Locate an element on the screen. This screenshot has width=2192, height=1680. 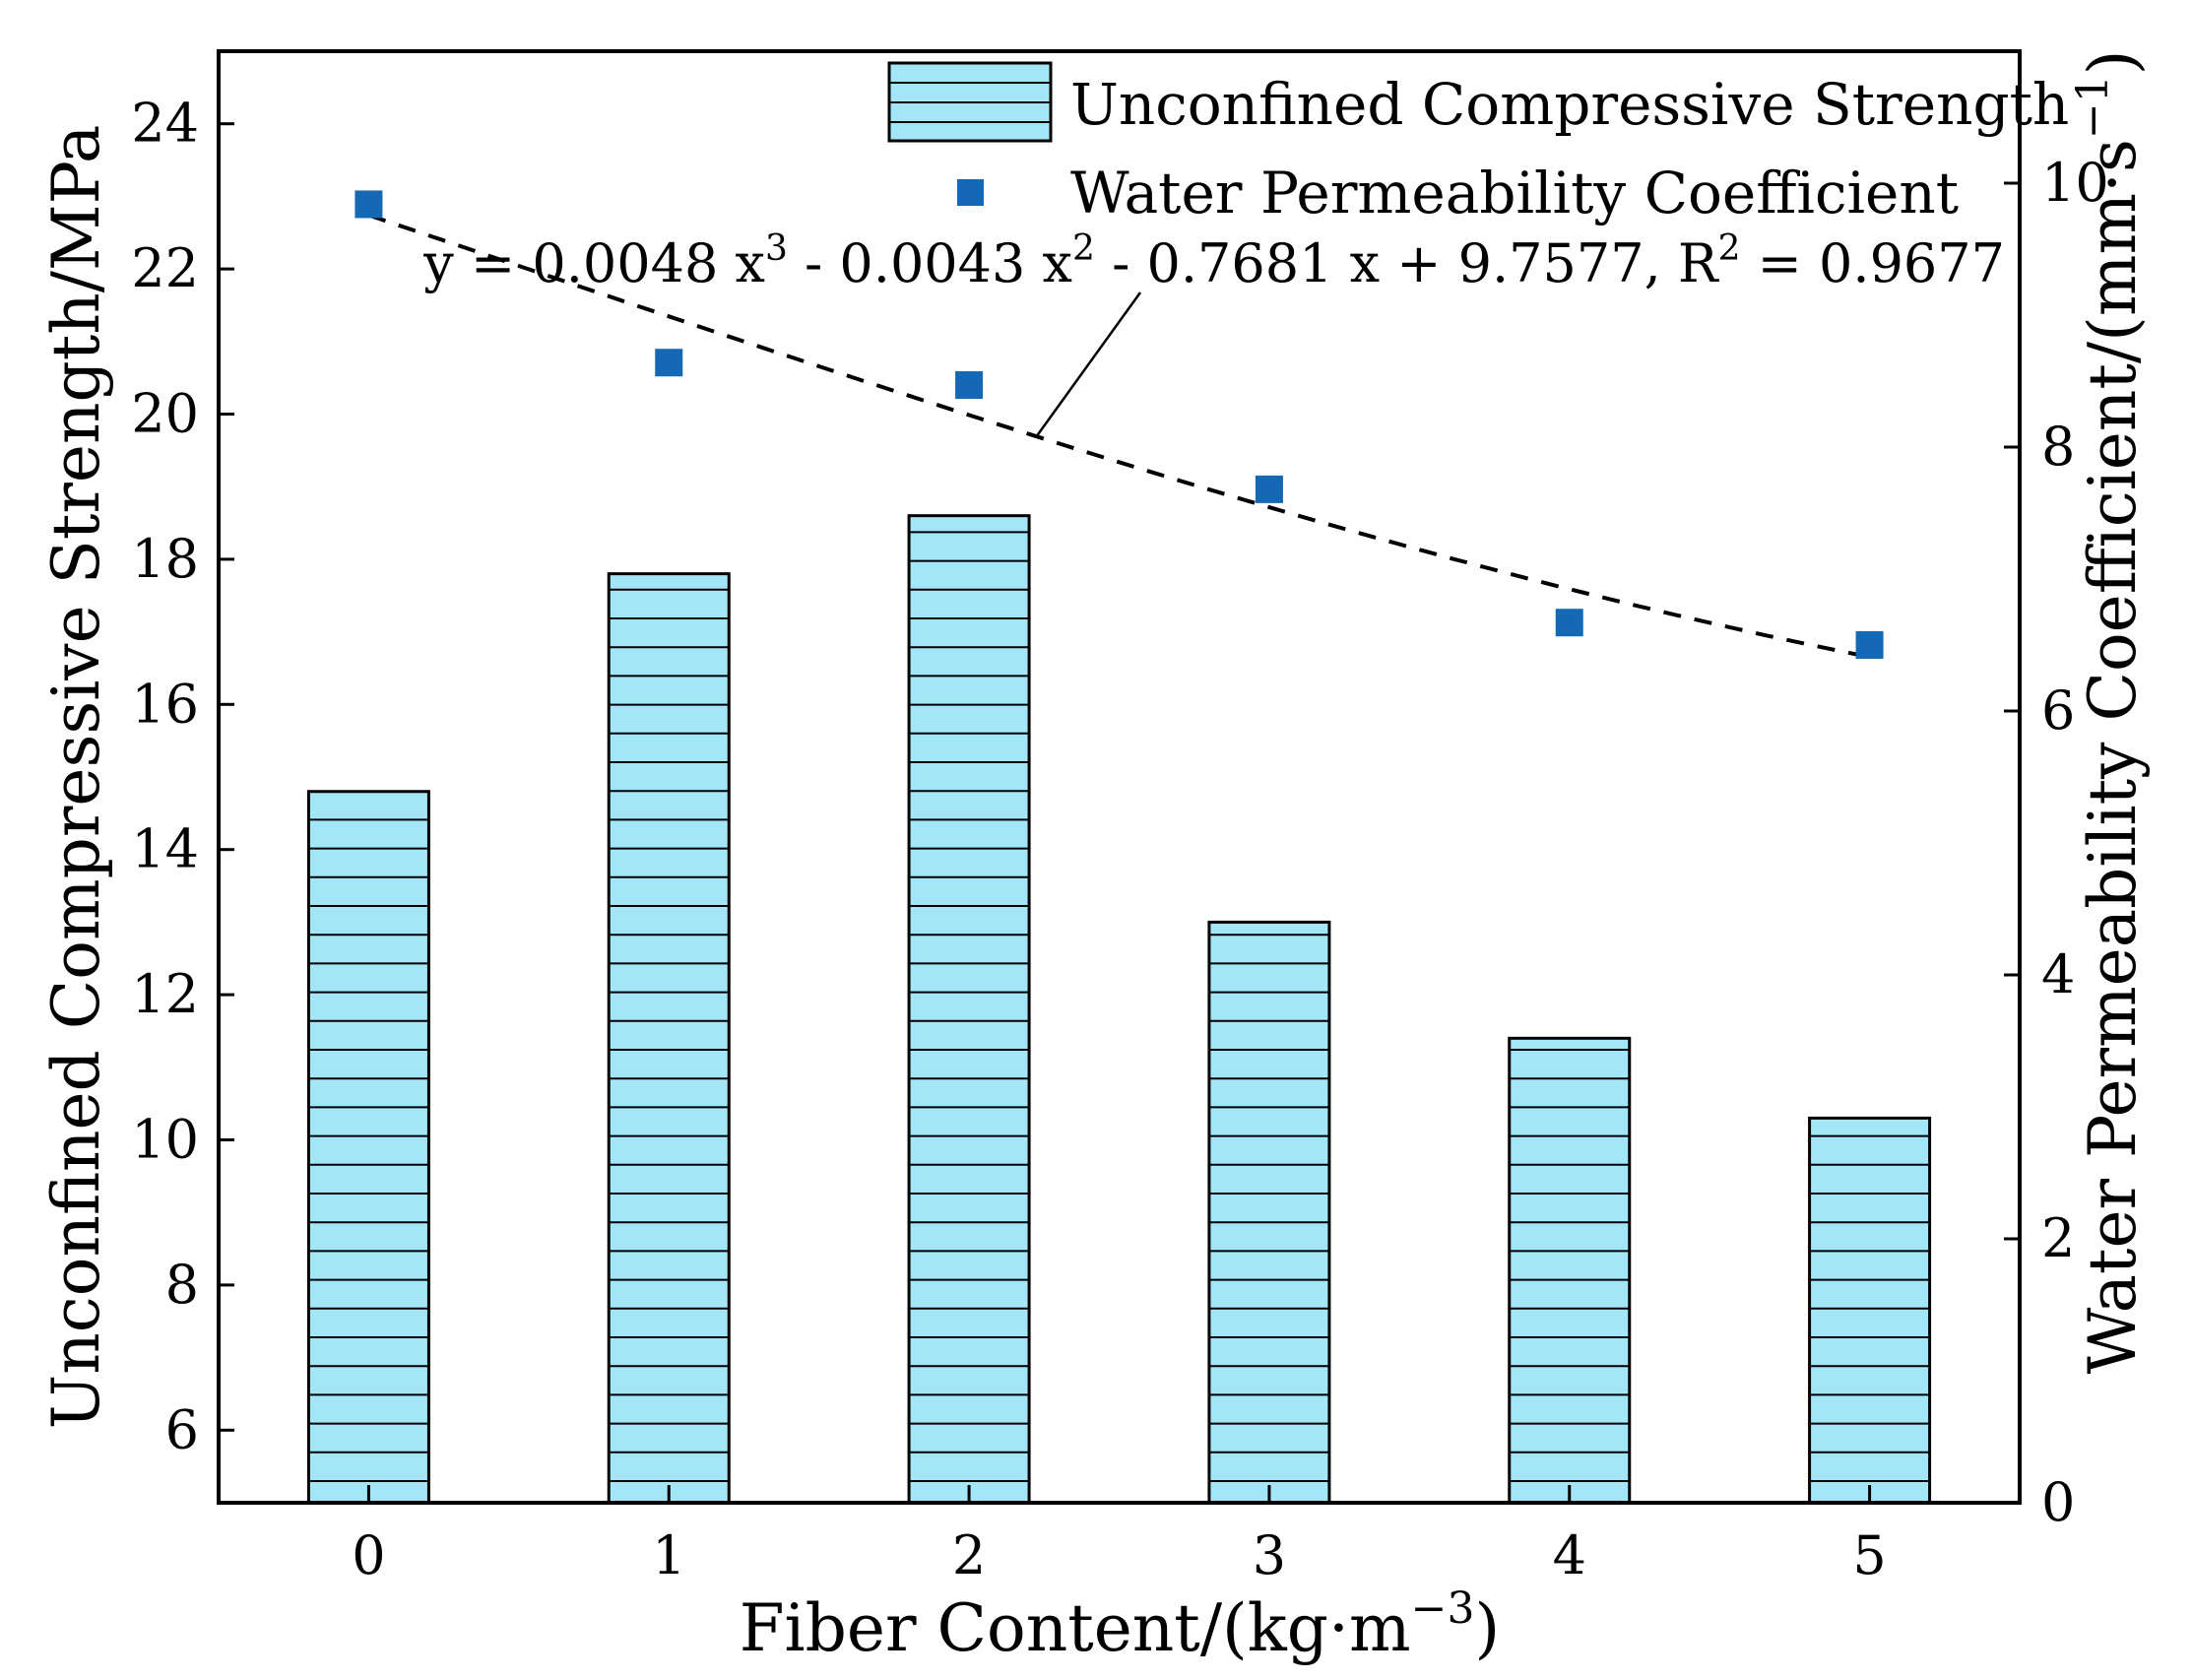
y-right-tick-label: 10 is located at coordinates (2075, 183).